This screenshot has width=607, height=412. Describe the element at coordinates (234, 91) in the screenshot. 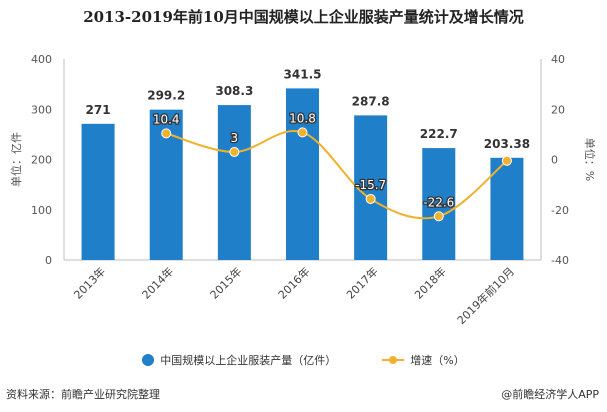

I see `bar-value-label: 308.3` at that location.